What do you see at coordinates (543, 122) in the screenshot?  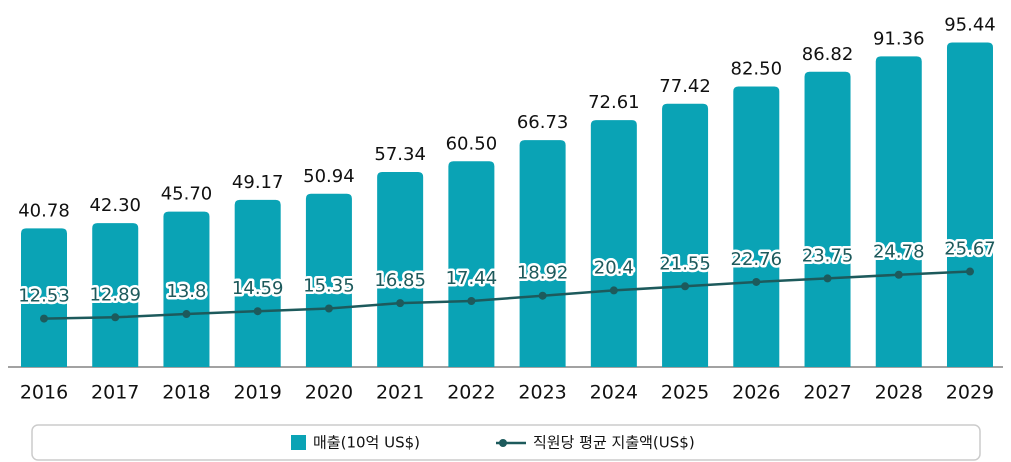 I see `bar-value-label: 66.73` at bounding box center [543, 122].